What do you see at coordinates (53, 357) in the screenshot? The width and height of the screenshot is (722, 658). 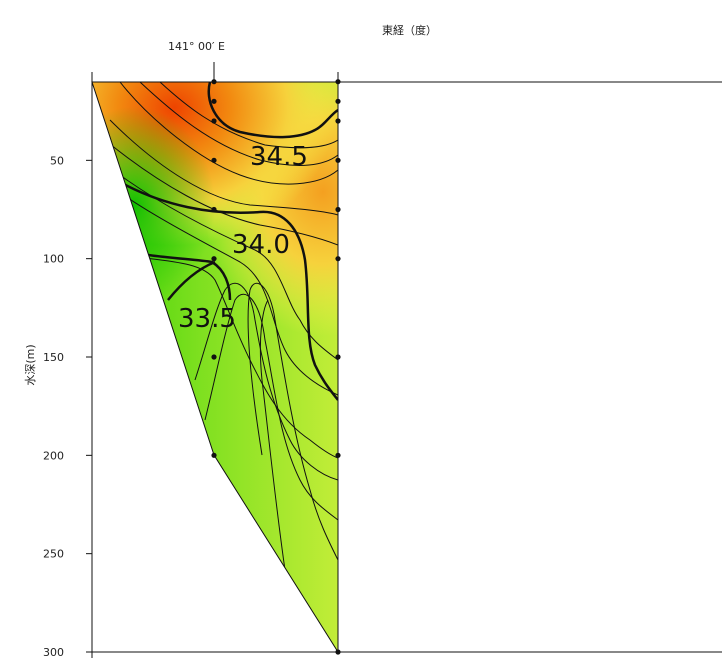 I see `y-tick-label: 150` at bounding box center [53, 357].